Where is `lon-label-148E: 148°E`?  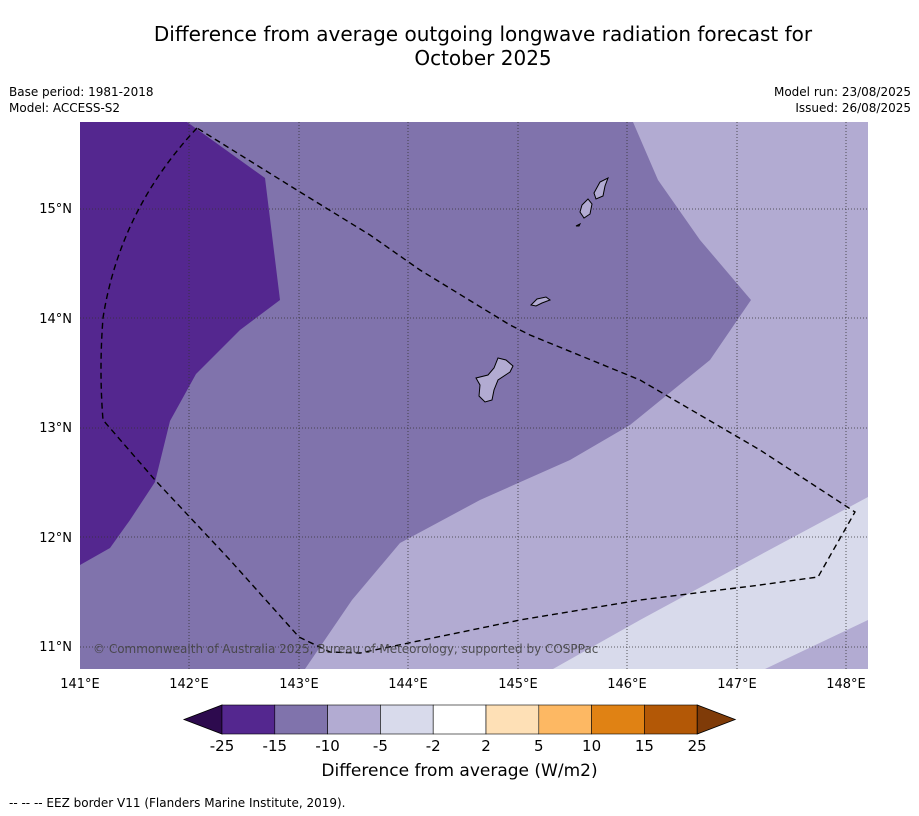 lon-label-148E: 148°E is located at coordinates (846, 684).